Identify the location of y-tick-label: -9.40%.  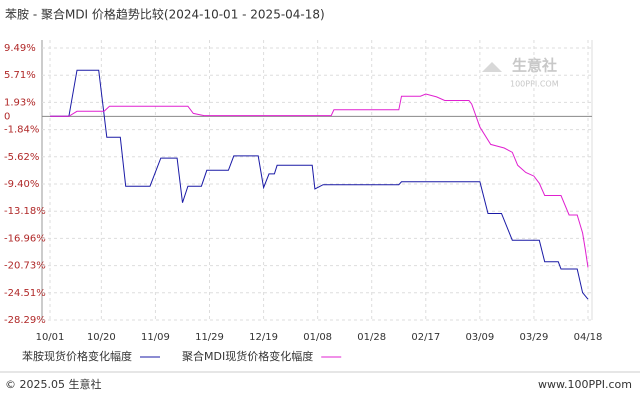
(21, 184).